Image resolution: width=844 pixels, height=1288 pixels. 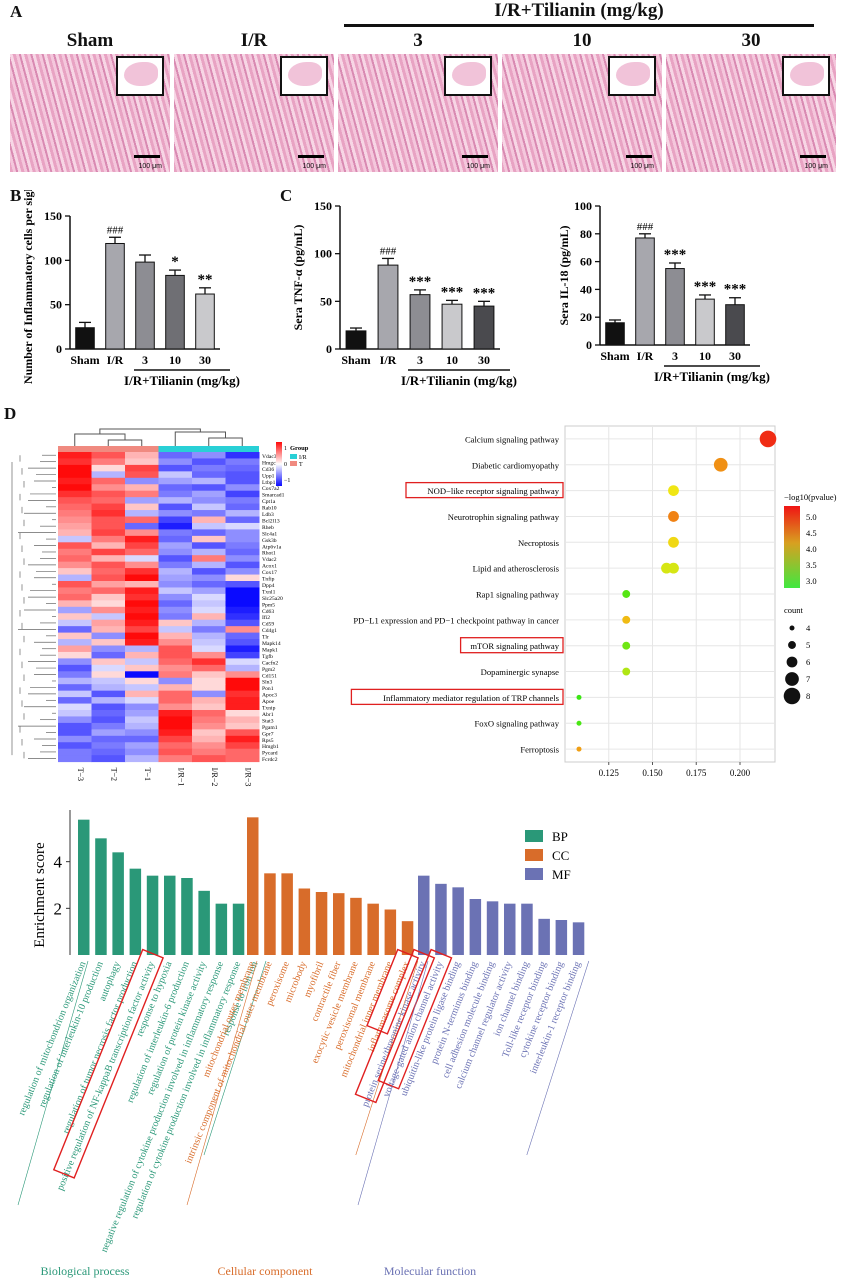 What do you see at coordinates (269, 483) in the screenshot?
I see `gene-label: Ltbp1` at bounding box center [269, 483].